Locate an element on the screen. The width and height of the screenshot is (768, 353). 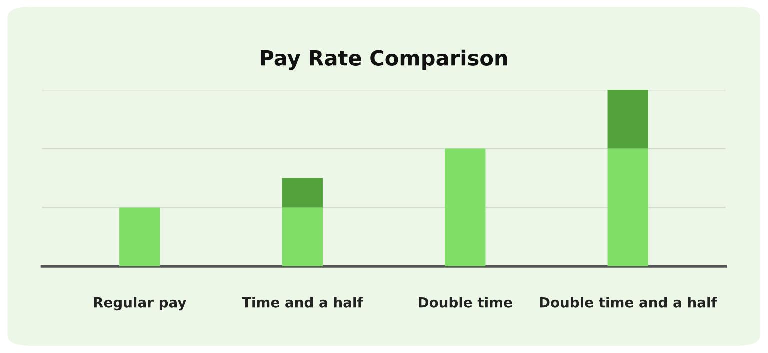
chart-title: Pay Rate Comparison is located at coordinates (384, 60).